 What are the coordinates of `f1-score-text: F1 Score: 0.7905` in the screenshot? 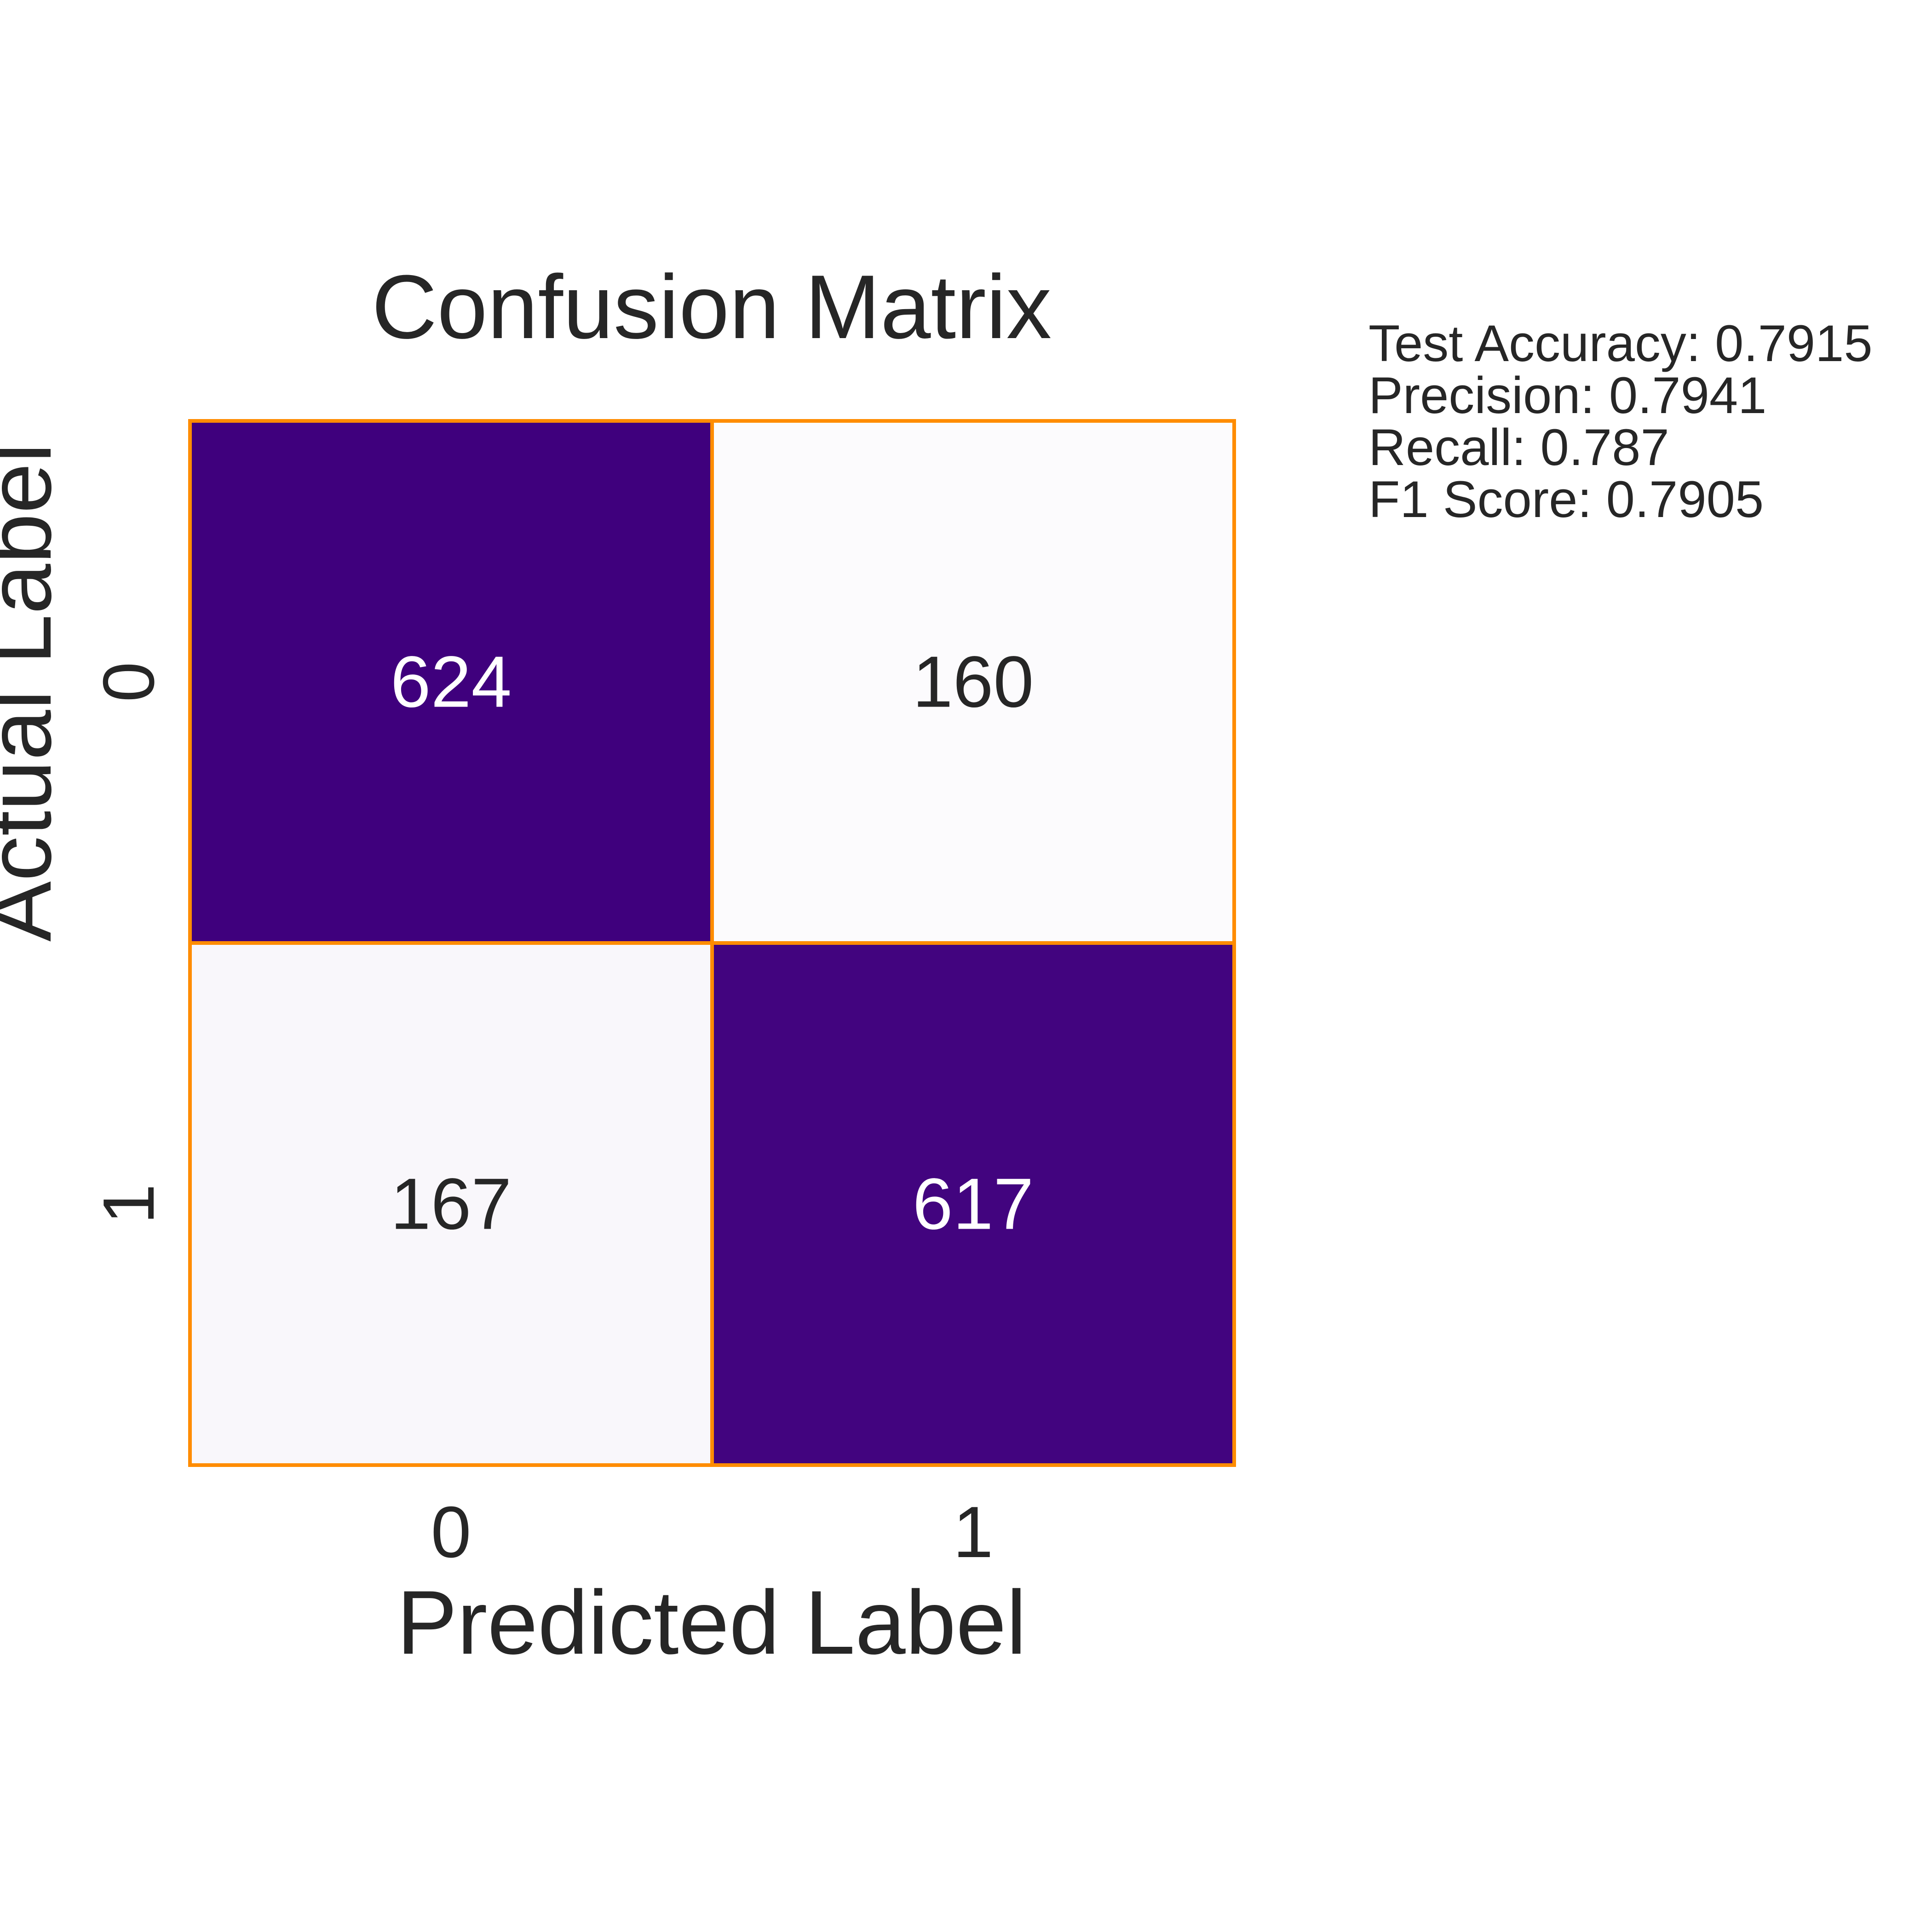 It's located at (1566, 499).